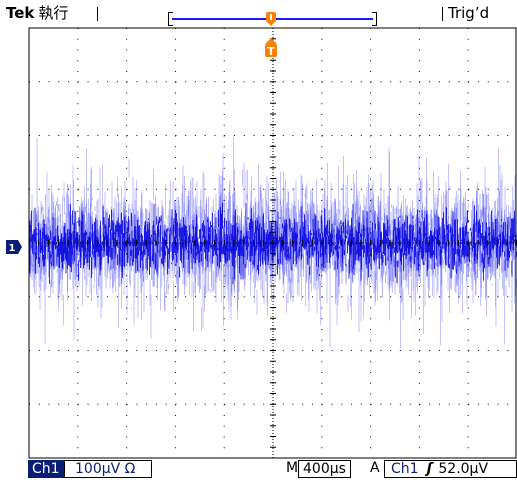 Image resolution: width=517 pixels, height=486 pixels. I want to click on channel-marker-label: 1, so click(12, 248).